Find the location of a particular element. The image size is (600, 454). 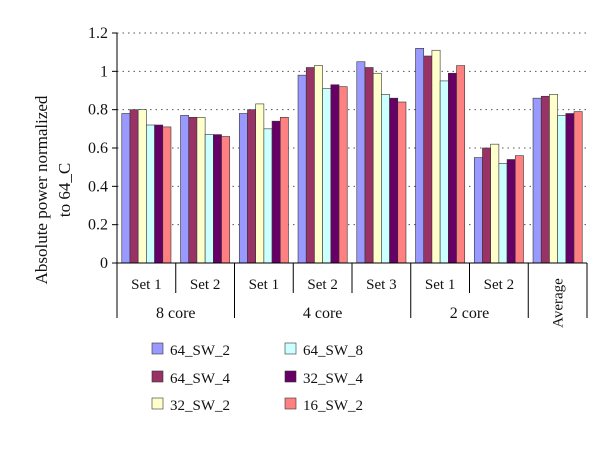

legend-item: 16_SW_2 is located at coordinates (323, 405).